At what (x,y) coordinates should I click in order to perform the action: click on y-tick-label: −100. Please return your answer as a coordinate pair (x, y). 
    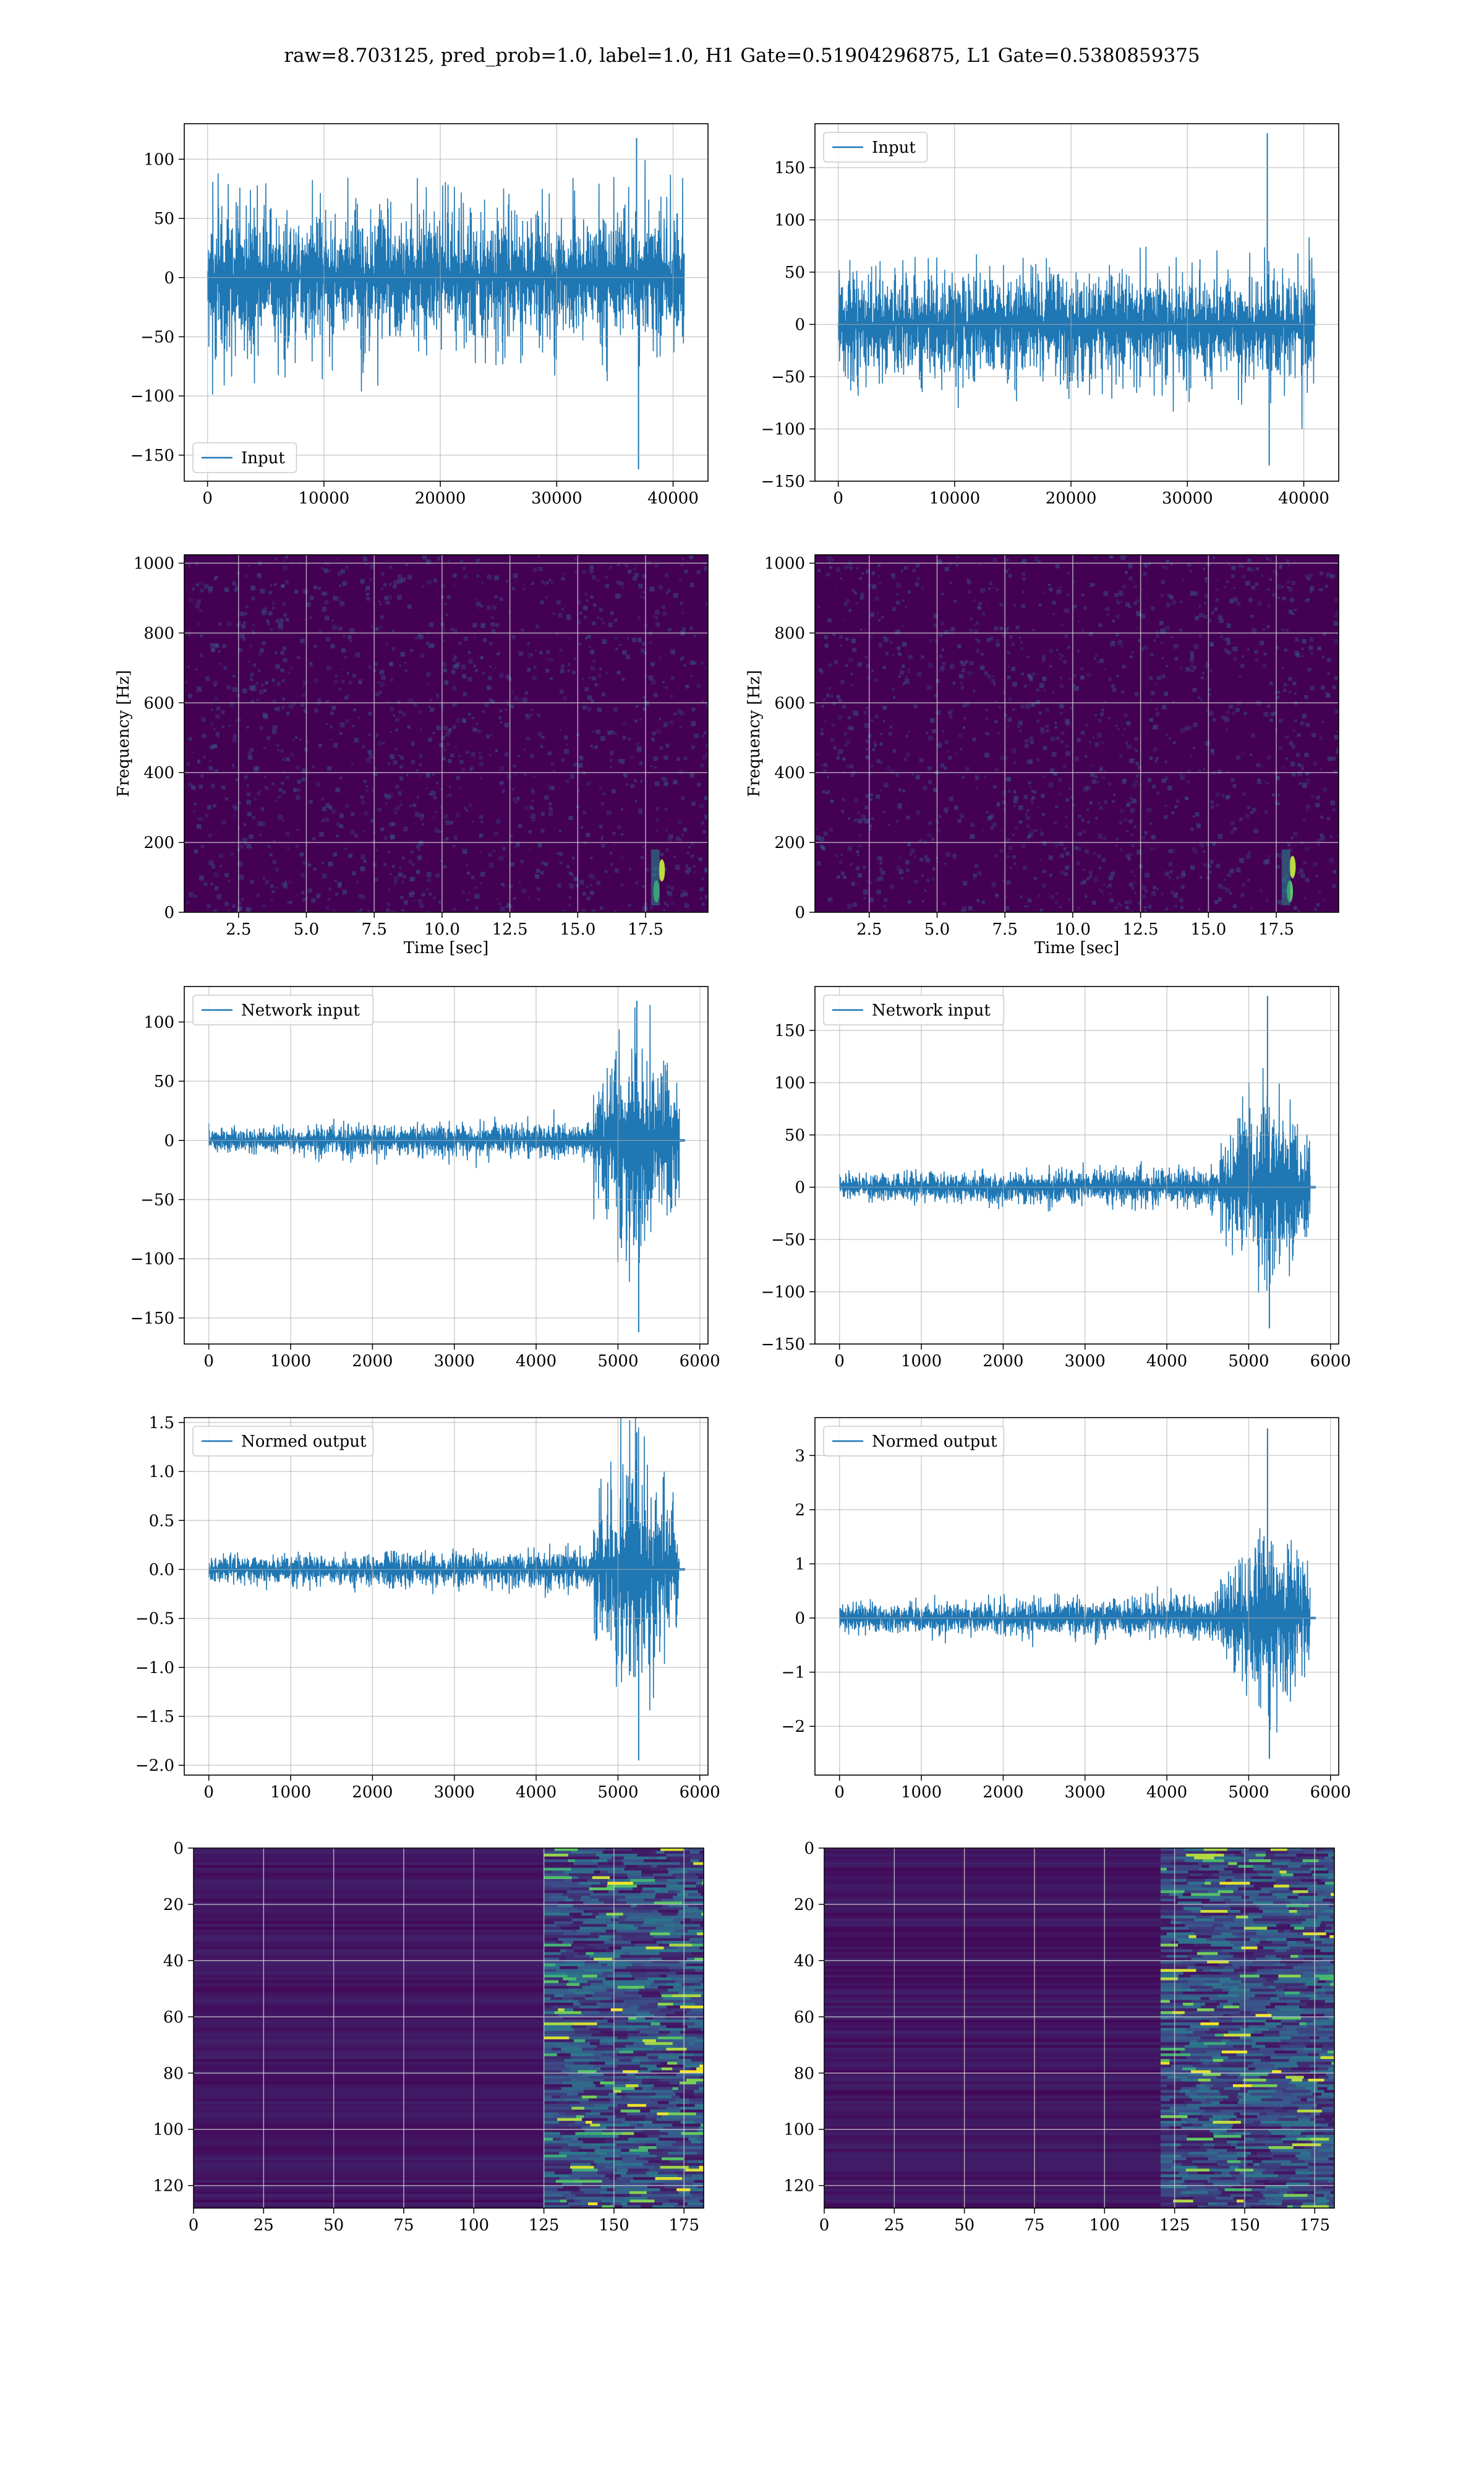
    Looking at the image, I should click on (152, 396).